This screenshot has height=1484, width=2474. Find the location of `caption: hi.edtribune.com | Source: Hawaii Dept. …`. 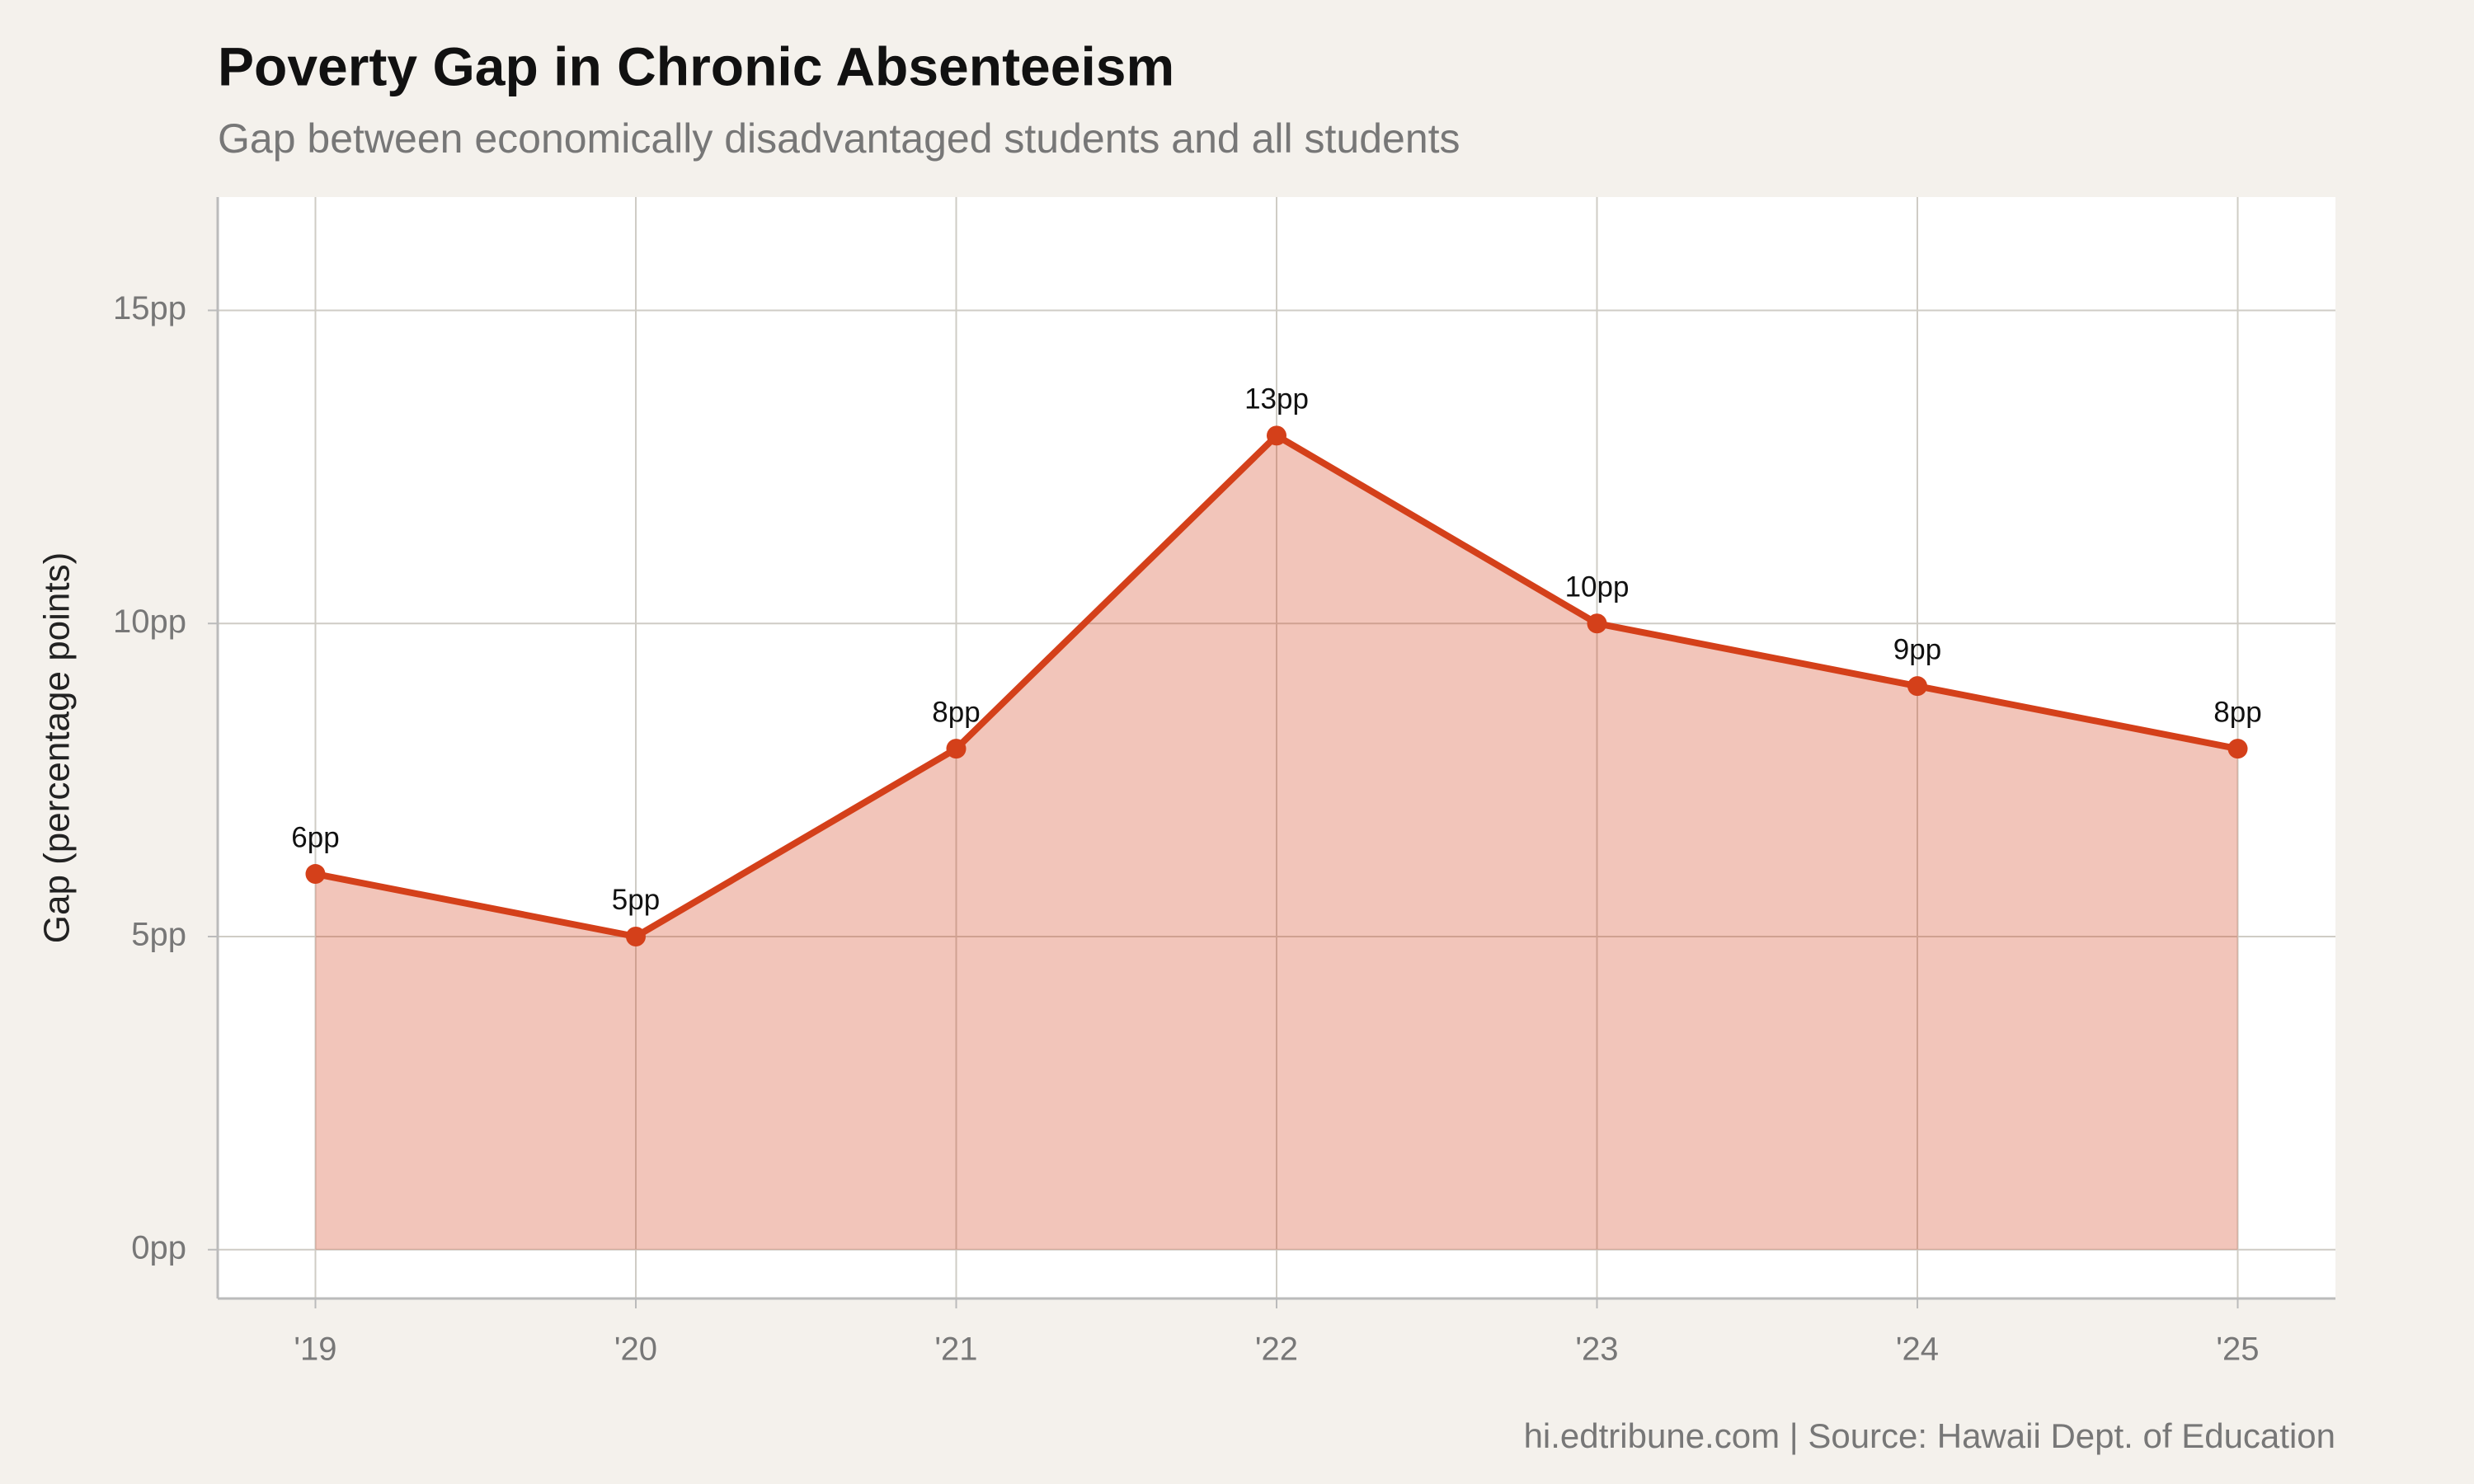

caption: hi.edtribune.com | Source: Hawaii Dept. … is located at coordinates (1929, 1435).